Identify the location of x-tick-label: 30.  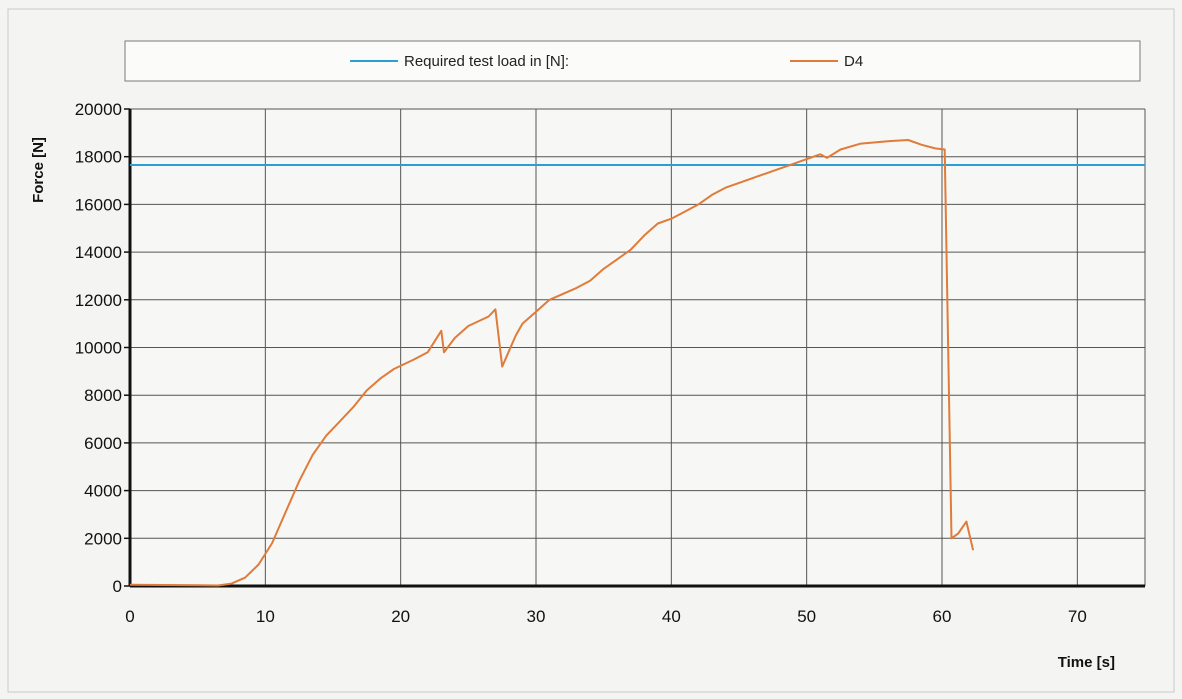
(536, 616).